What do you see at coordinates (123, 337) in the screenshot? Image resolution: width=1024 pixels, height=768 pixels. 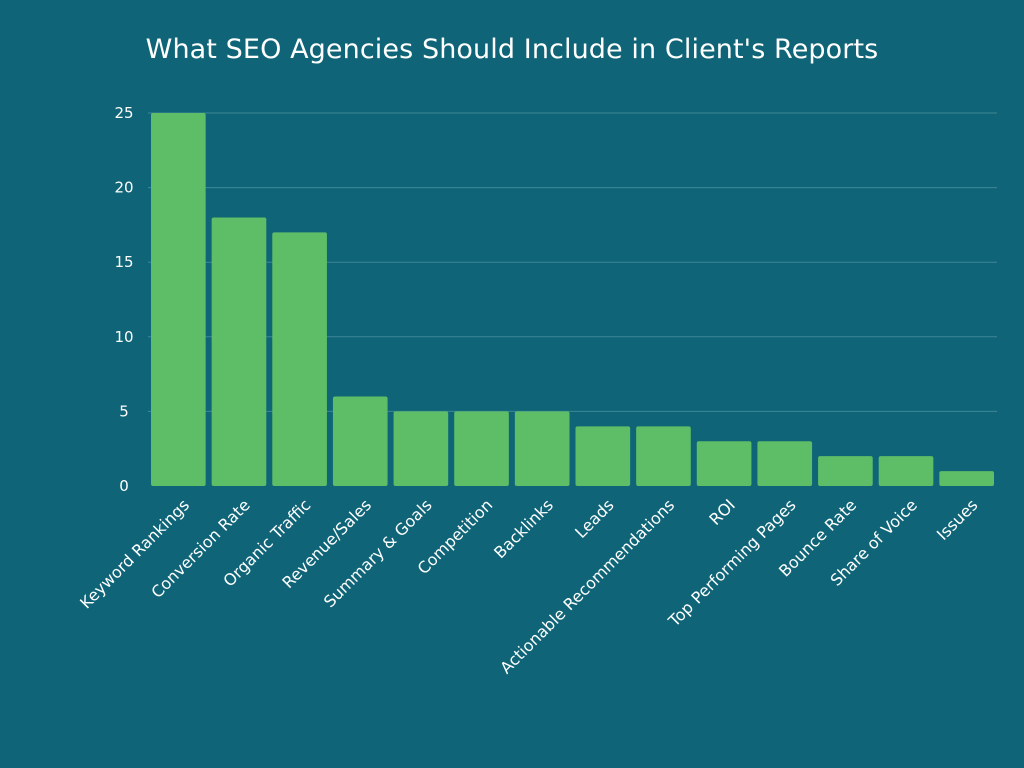 I see `y-tick-label: 10` at bounding box center [123, 337].